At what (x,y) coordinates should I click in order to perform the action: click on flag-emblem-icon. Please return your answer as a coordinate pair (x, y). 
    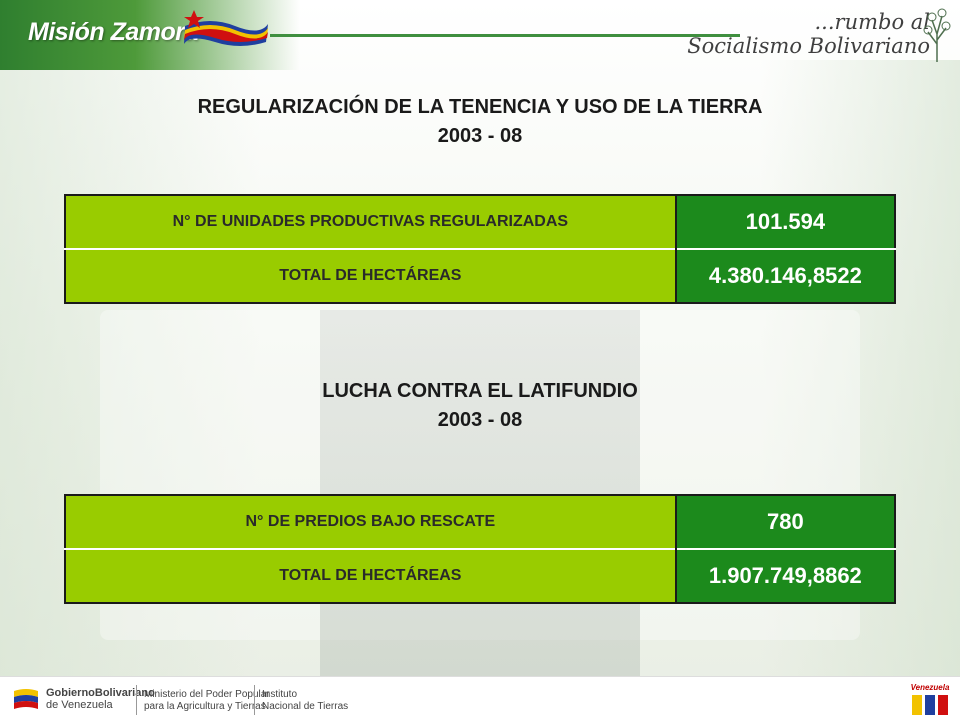
    Looking at the image, I should click on (226, 28).